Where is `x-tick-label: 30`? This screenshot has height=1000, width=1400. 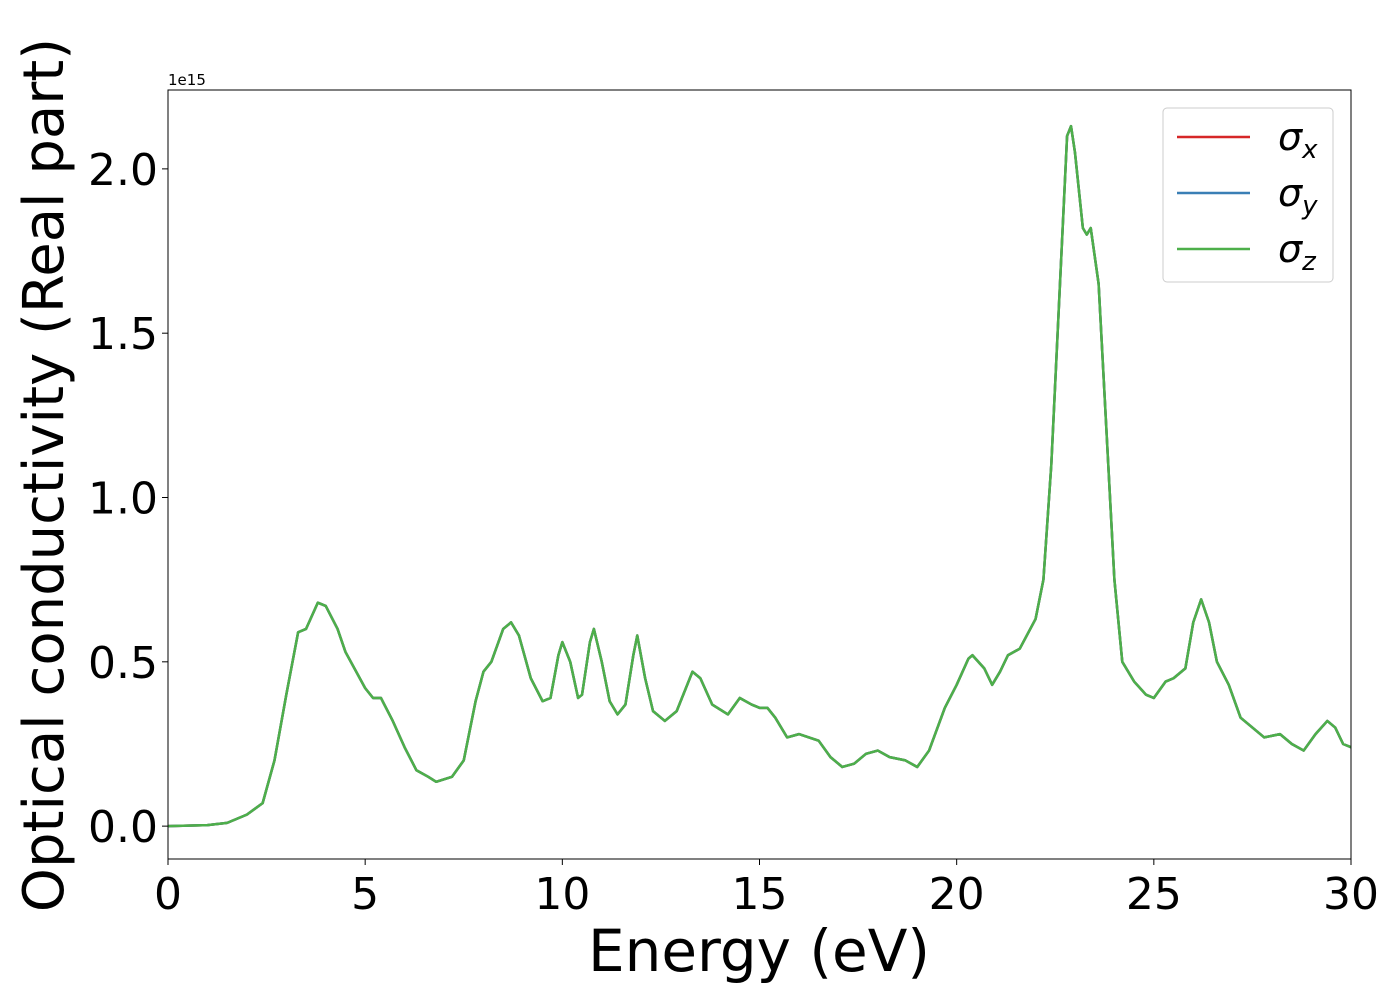 x-tick-label: 30 is located at coordinates (1351, 894).